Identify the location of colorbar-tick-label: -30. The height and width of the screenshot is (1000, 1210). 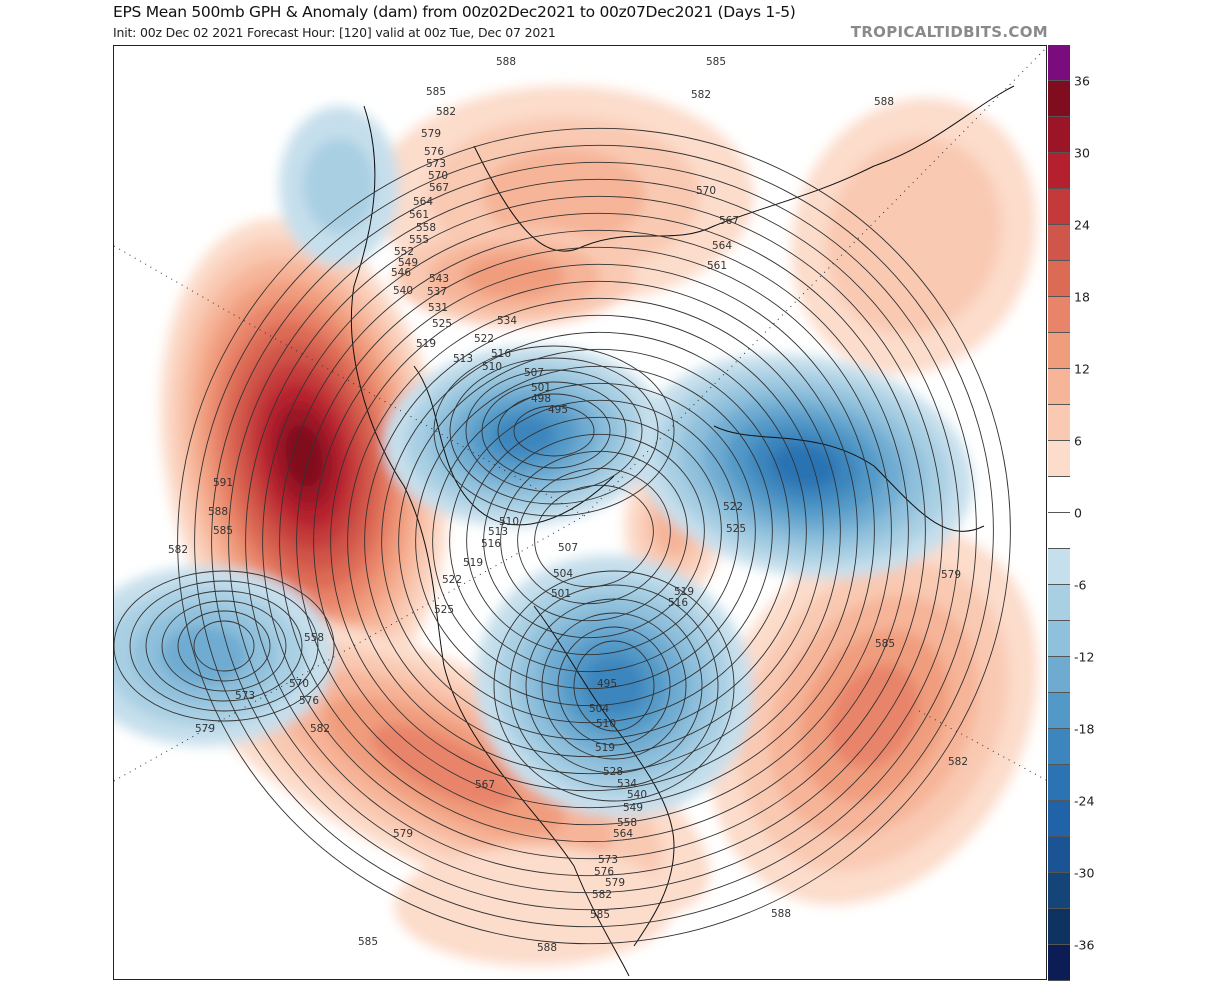
(1084, 873).